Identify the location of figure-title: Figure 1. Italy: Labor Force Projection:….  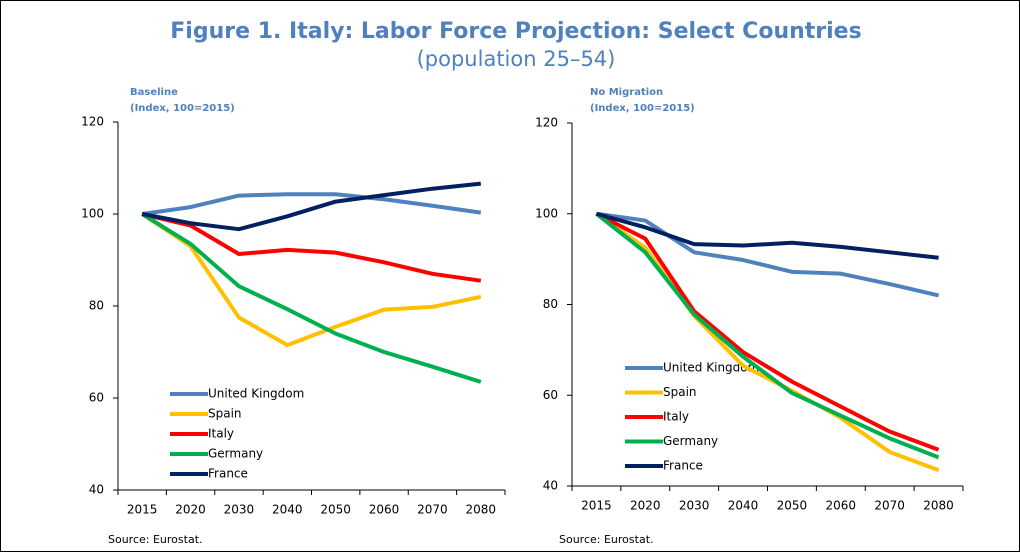
(515, 31).